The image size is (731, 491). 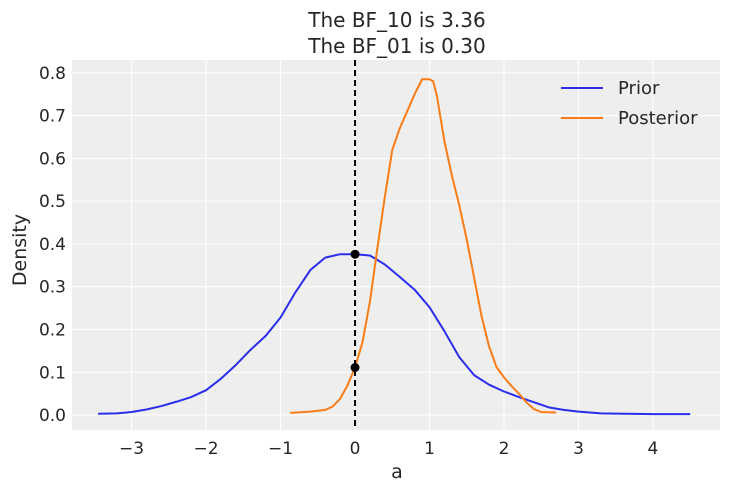 What do you see at coordinates (52, 74) in the screenshot?
I see `y-tick-label: 0.8` at bounding box center [52, 74].